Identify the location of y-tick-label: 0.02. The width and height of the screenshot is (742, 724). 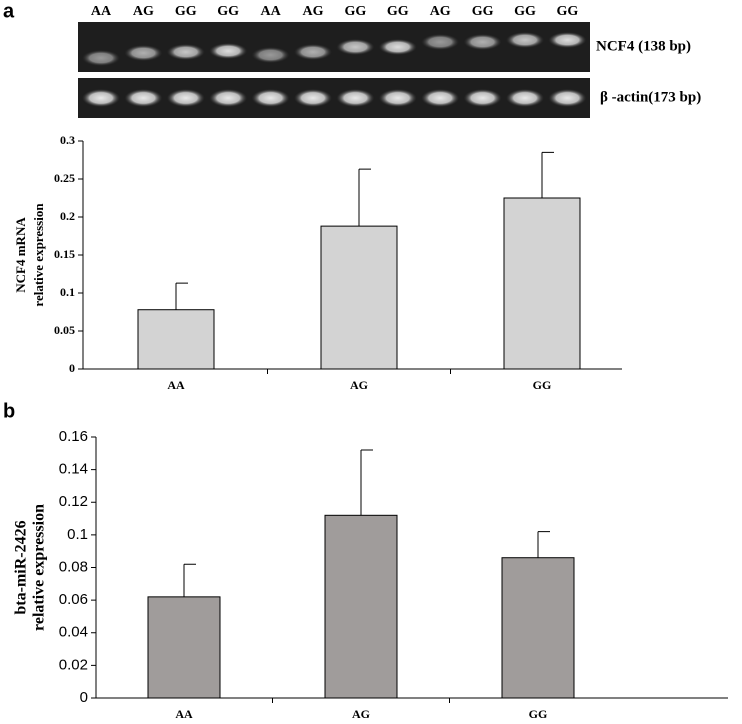
(73, 664).